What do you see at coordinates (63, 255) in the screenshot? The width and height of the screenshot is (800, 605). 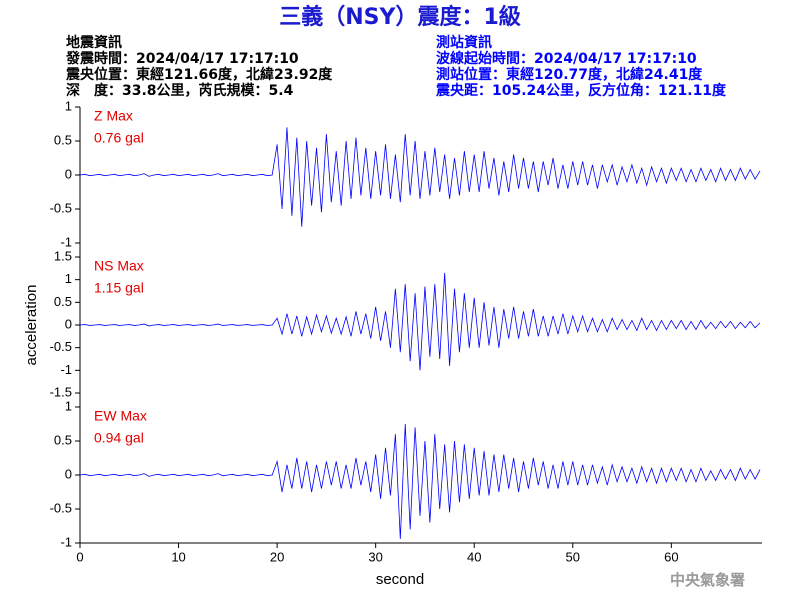 I see `y-tick-label: 1.5` at bounding box center [63, 255].